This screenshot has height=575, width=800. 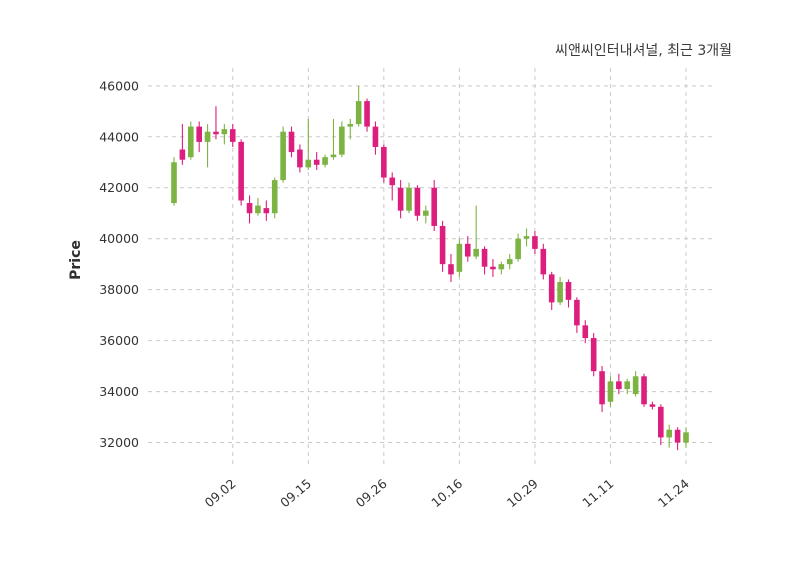 I want to click on y-tick-label: 38000, so click(x=119, y=289).